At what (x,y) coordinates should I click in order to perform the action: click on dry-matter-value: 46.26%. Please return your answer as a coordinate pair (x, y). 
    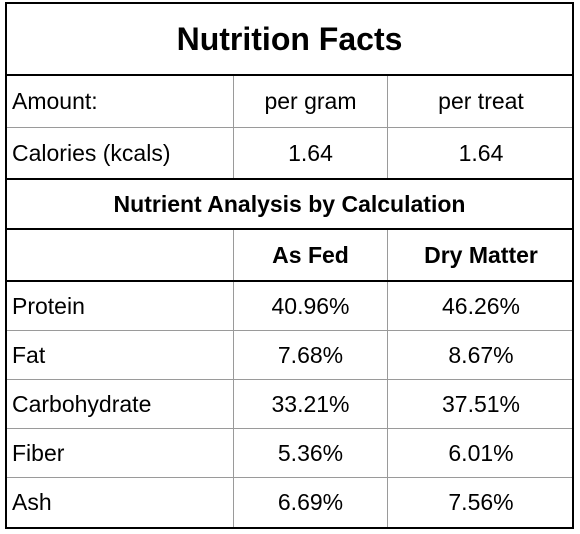
    Looking at the image, I should click on (480, 306).